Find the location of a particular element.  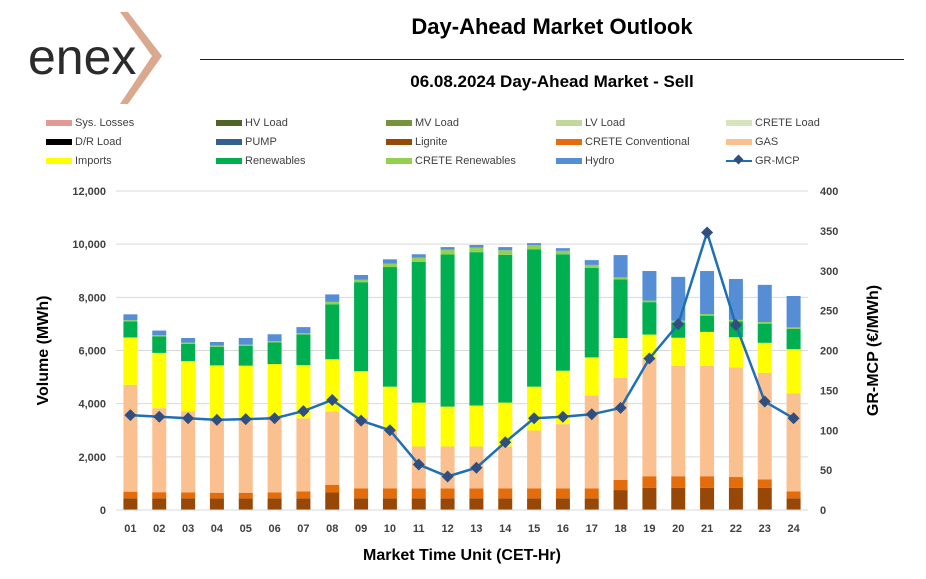

legend-item-mv-load: MV Load is located at coordinates (422, 123).